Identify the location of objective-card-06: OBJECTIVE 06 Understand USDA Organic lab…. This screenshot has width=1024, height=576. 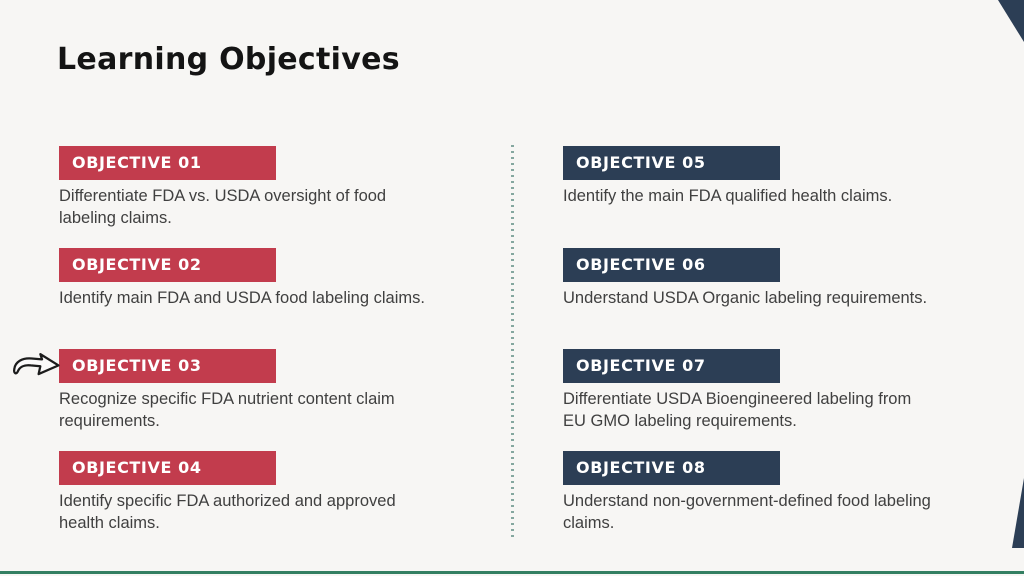
(749, 279).